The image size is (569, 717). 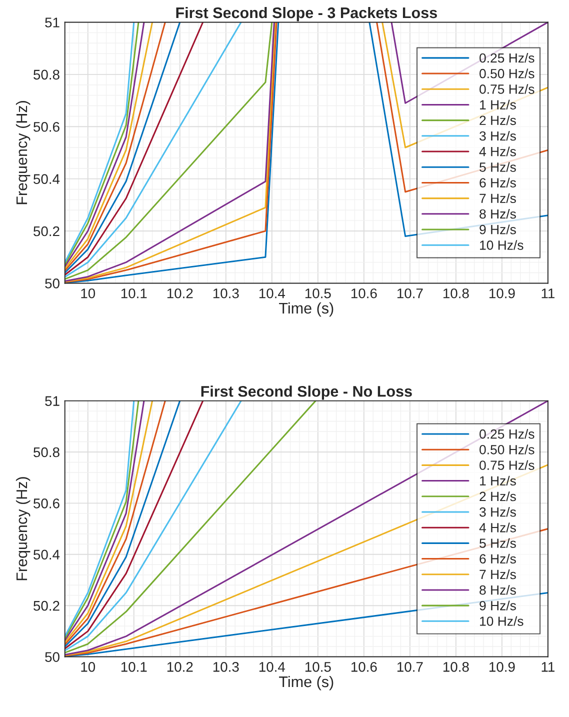 I want to click on chart-title: First Second Slope - No Loss, so click(x=306, y=393).